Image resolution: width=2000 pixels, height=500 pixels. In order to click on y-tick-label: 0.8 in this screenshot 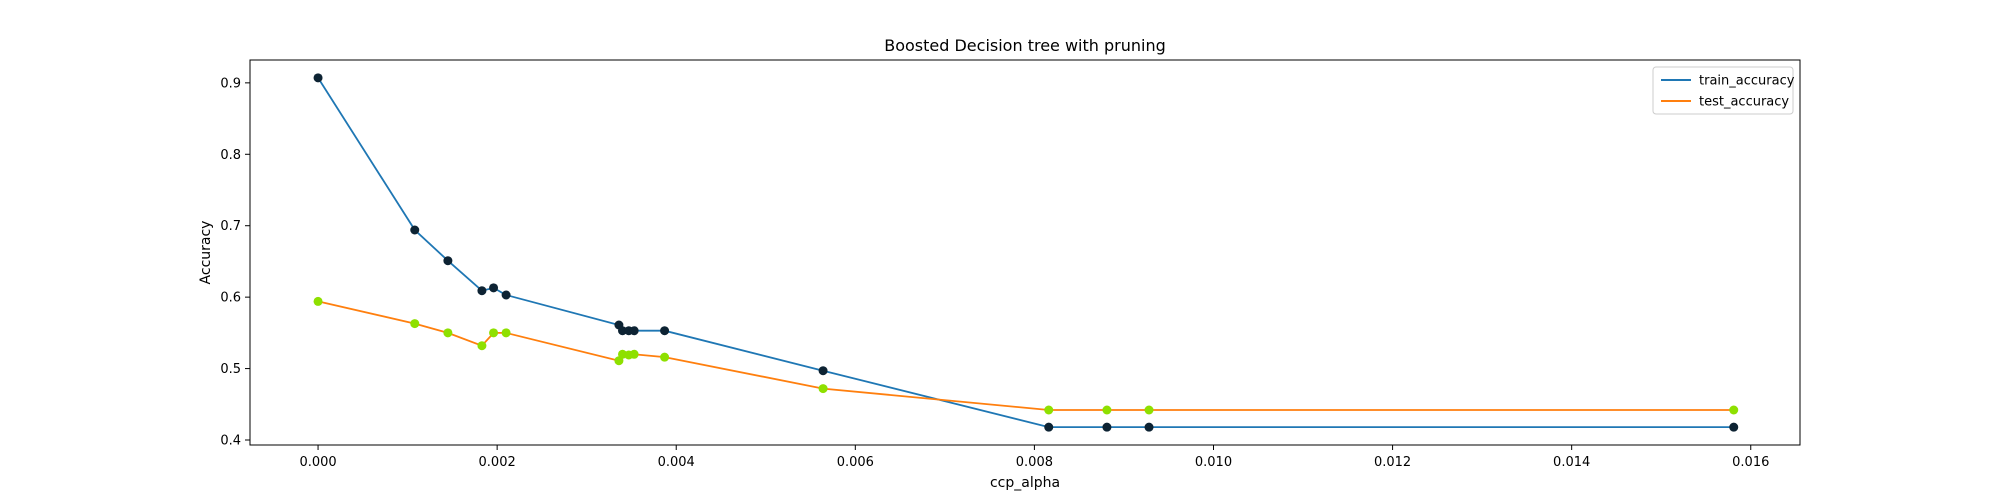, I will do `click(230, 155)`.